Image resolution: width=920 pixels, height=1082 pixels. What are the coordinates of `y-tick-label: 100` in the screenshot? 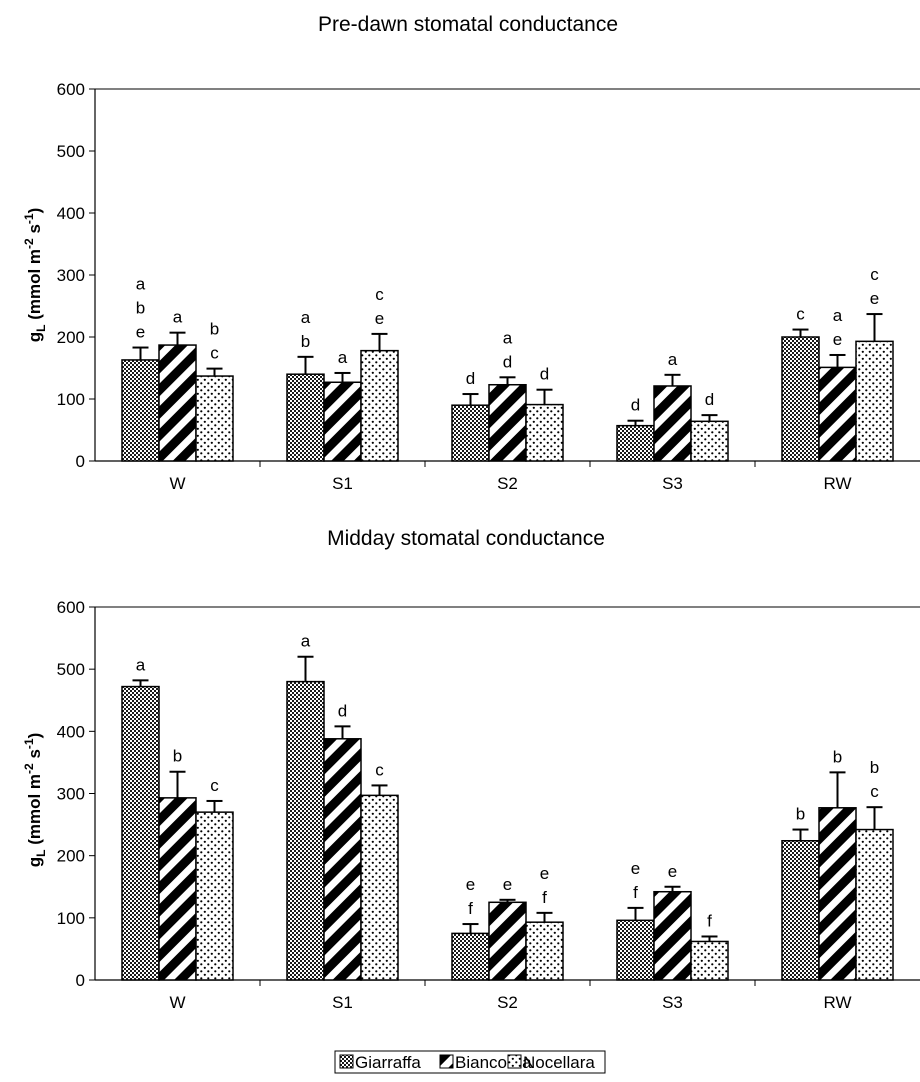 It's located at (71, 399).